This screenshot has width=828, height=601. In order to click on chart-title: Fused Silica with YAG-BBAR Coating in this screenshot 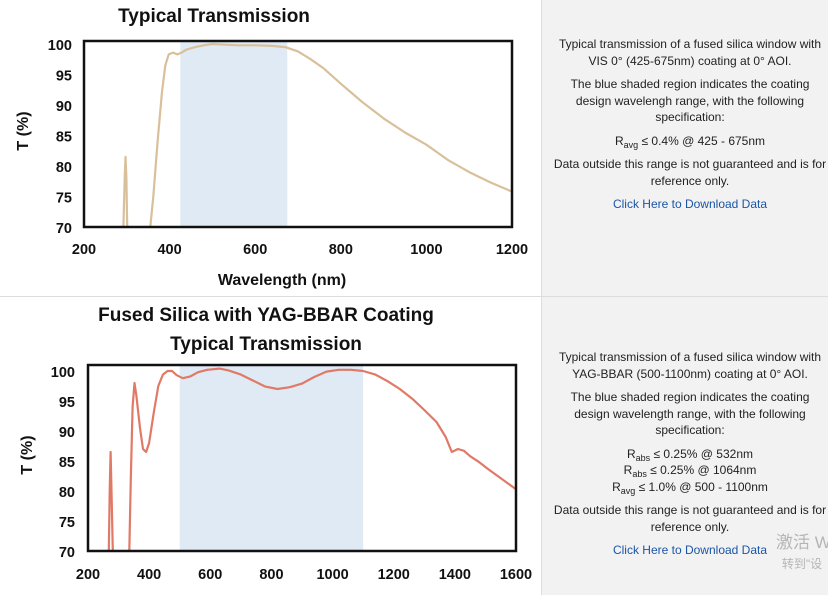, I will do `click(266, 315)`.